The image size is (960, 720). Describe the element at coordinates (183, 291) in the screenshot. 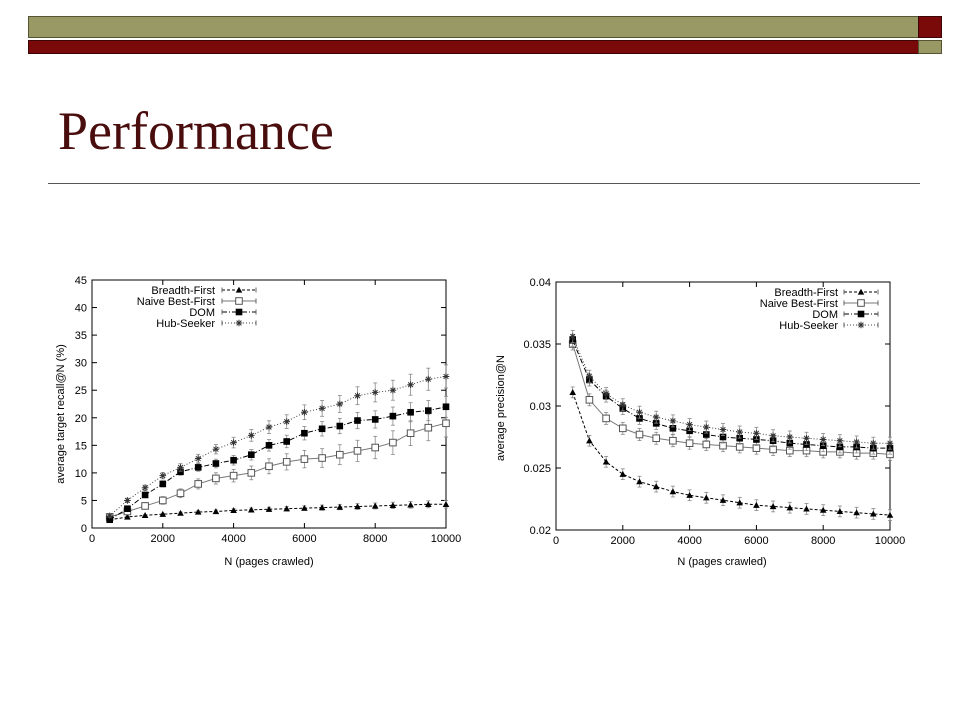

I see `legend-label: Breadth-First` at that location.